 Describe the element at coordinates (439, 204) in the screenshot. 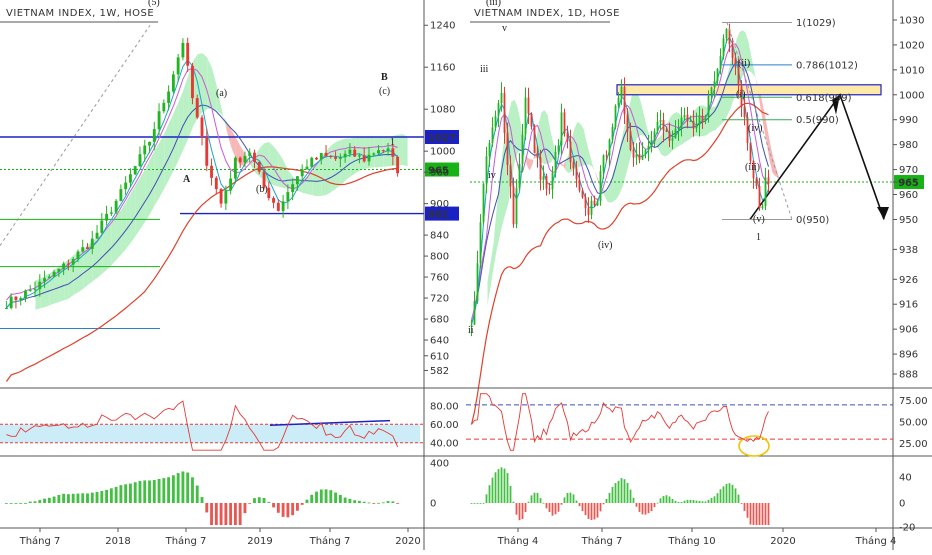

I see `price-tick-label: 900` at that location.